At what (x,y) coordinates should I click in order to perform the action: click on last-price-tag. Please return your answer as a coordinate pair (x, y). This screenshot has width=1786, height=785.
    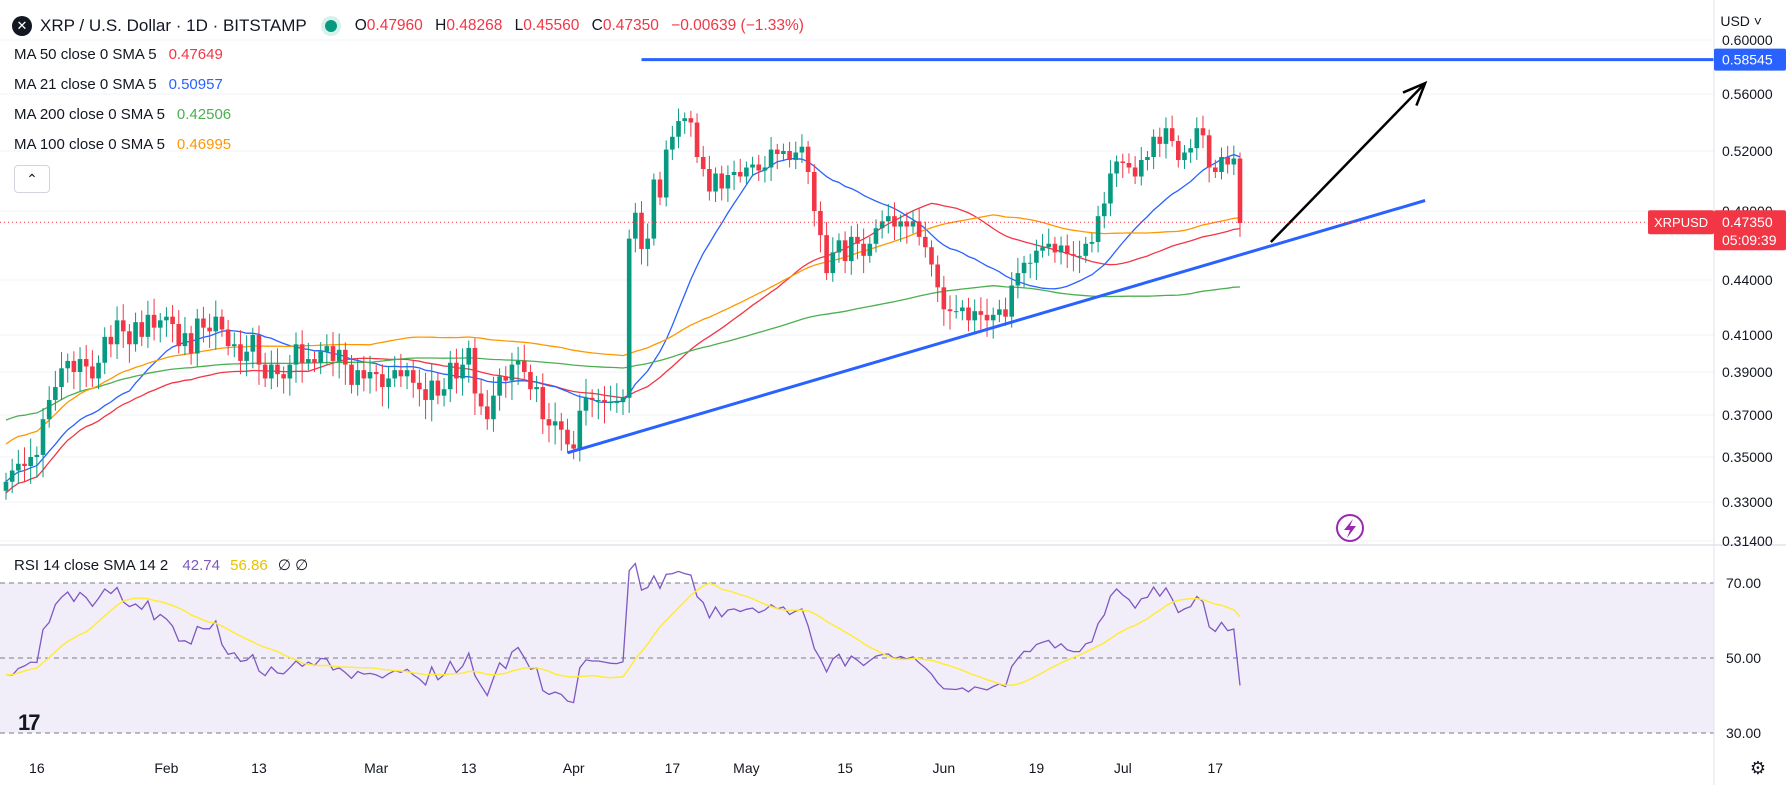
    Looking at the image, I should click on (1750, 230).